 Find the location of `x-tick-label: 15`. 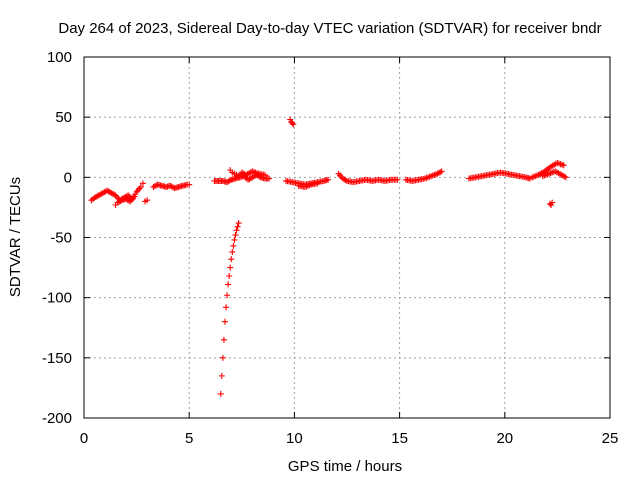

x-tick-label: 15 is located at coordinates (399, 438).